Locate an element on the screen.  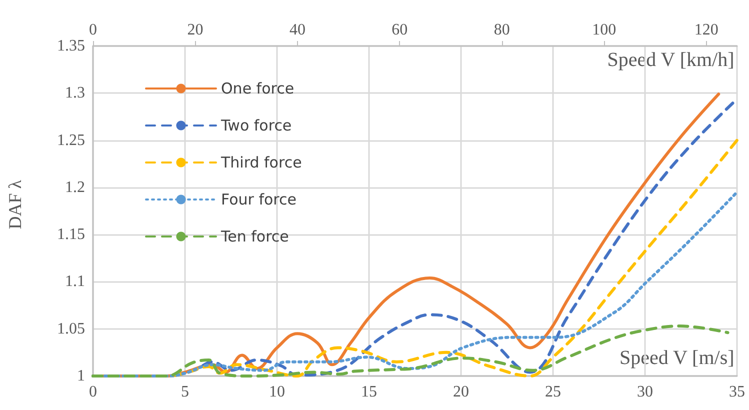
x2-tick-label: 80 is located at coordinates (502, 30).